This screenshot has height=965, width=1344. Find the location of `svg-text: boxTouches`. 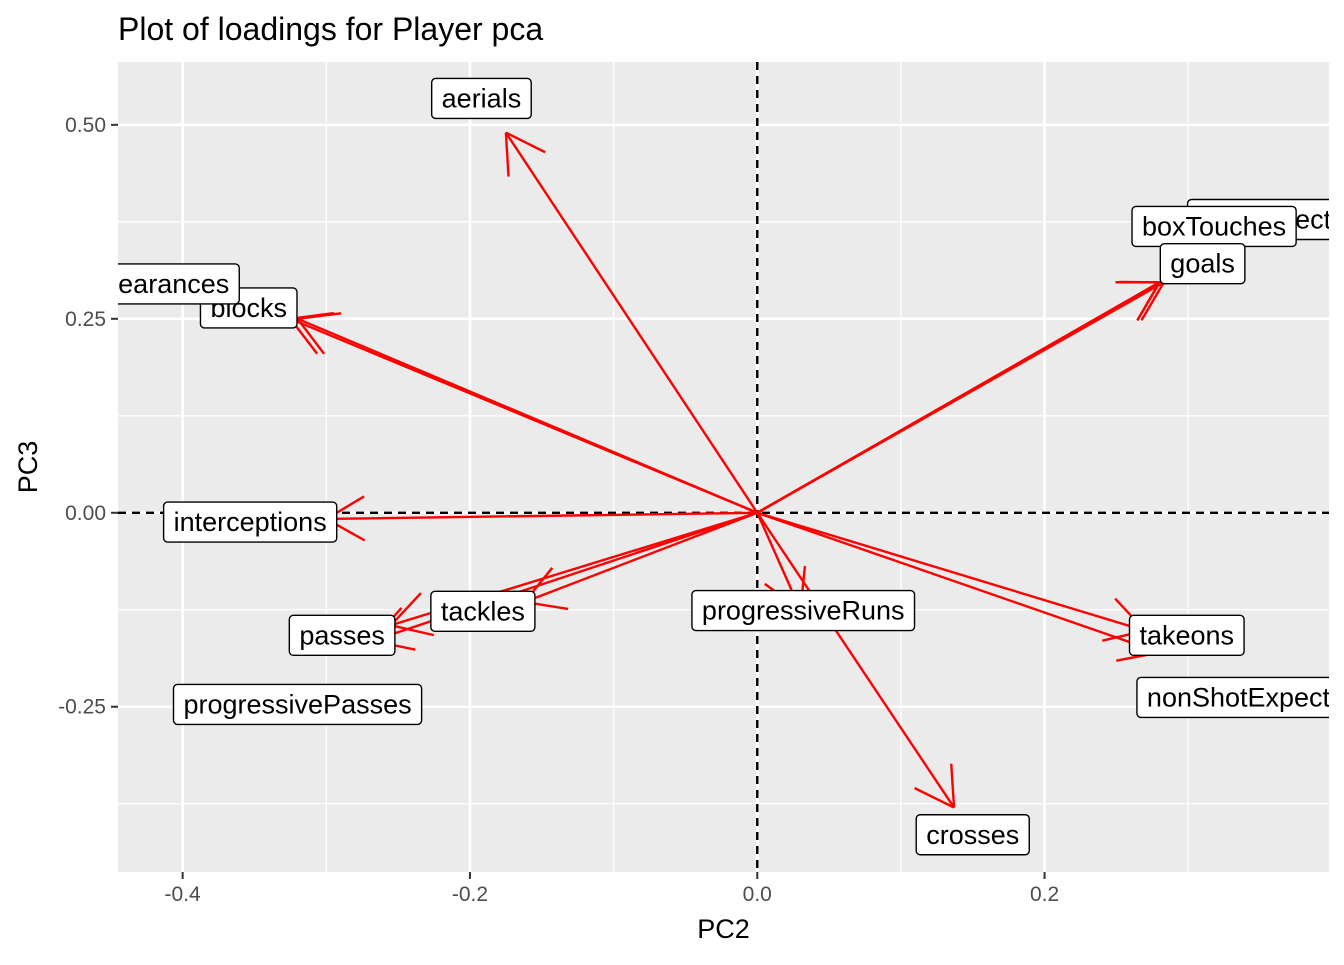

svg-text: boxTouches is located at coordinates (1214, 226).